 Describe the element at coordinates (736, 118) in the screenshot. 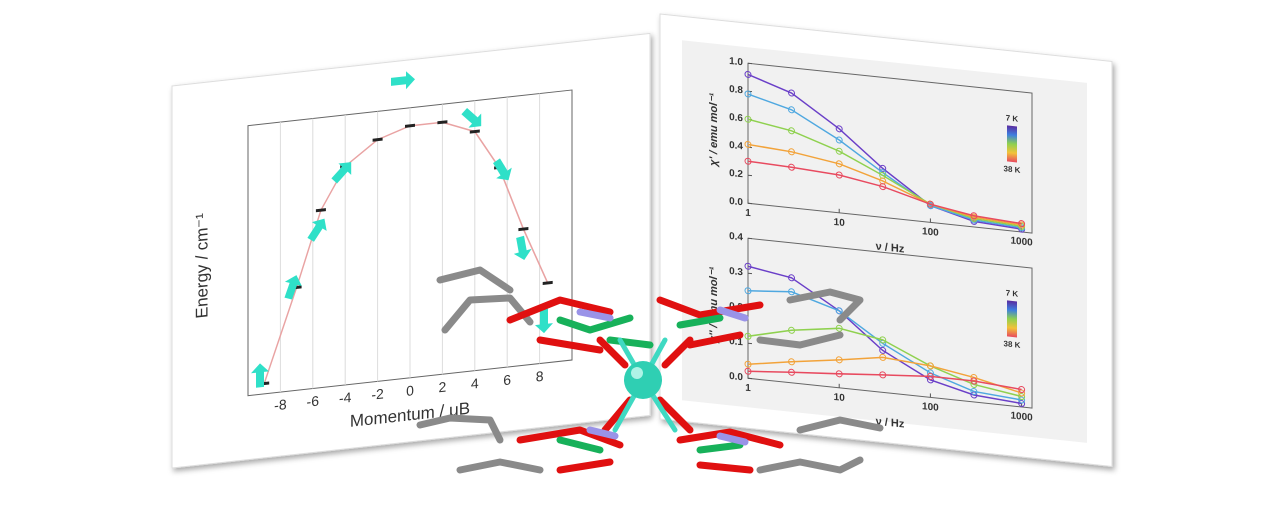

I see `y-tick-label: 0.6` at that location.